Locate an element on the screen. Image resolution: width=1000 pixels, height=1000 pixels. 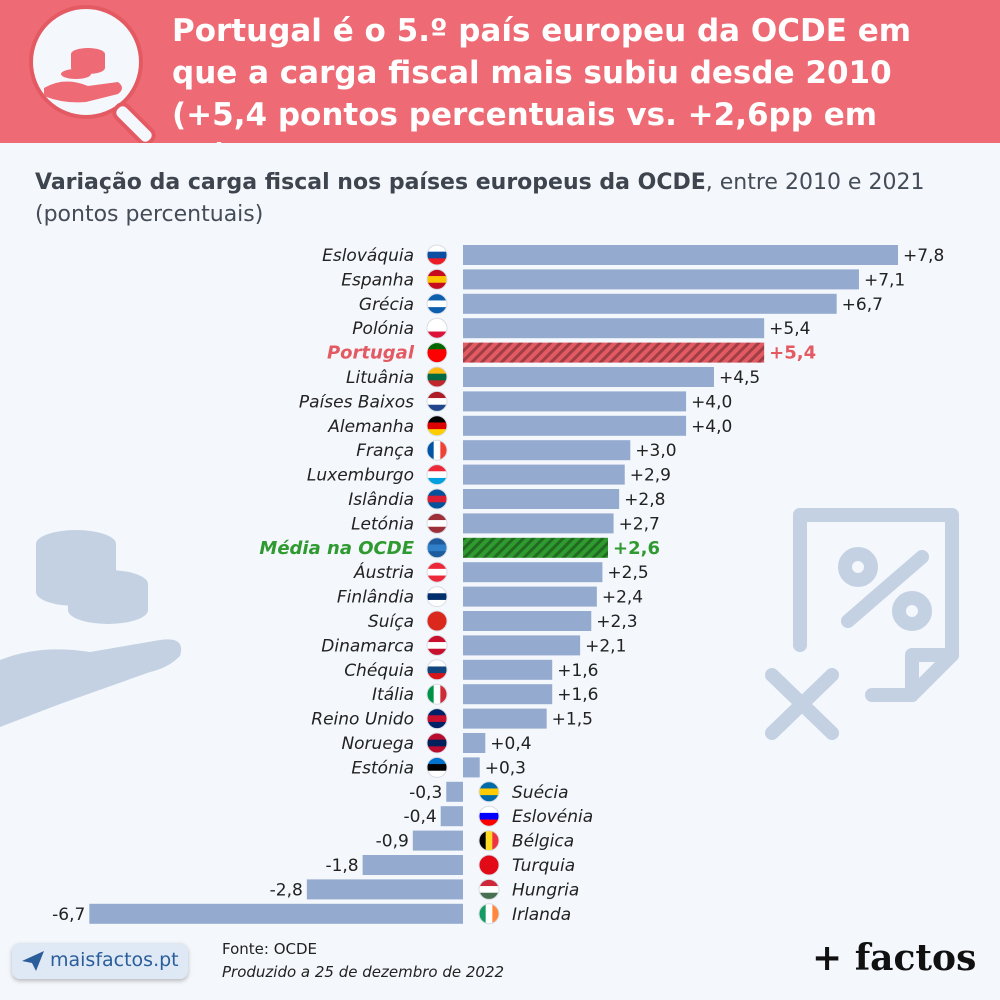
value-label-islandia: +2,8 is located at coordinates (644, 500).